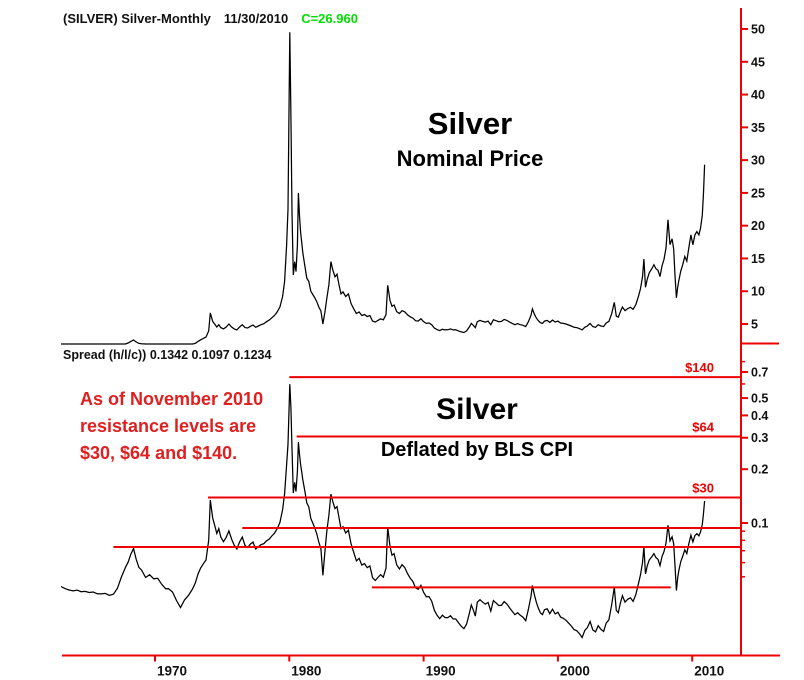 The width and height of the screenshot is (804, 680). What do you see at coordinates (759, 470) in the screenshot?
I see `y-axis-tick-label: 0.2` at bounding box center [759, 470].